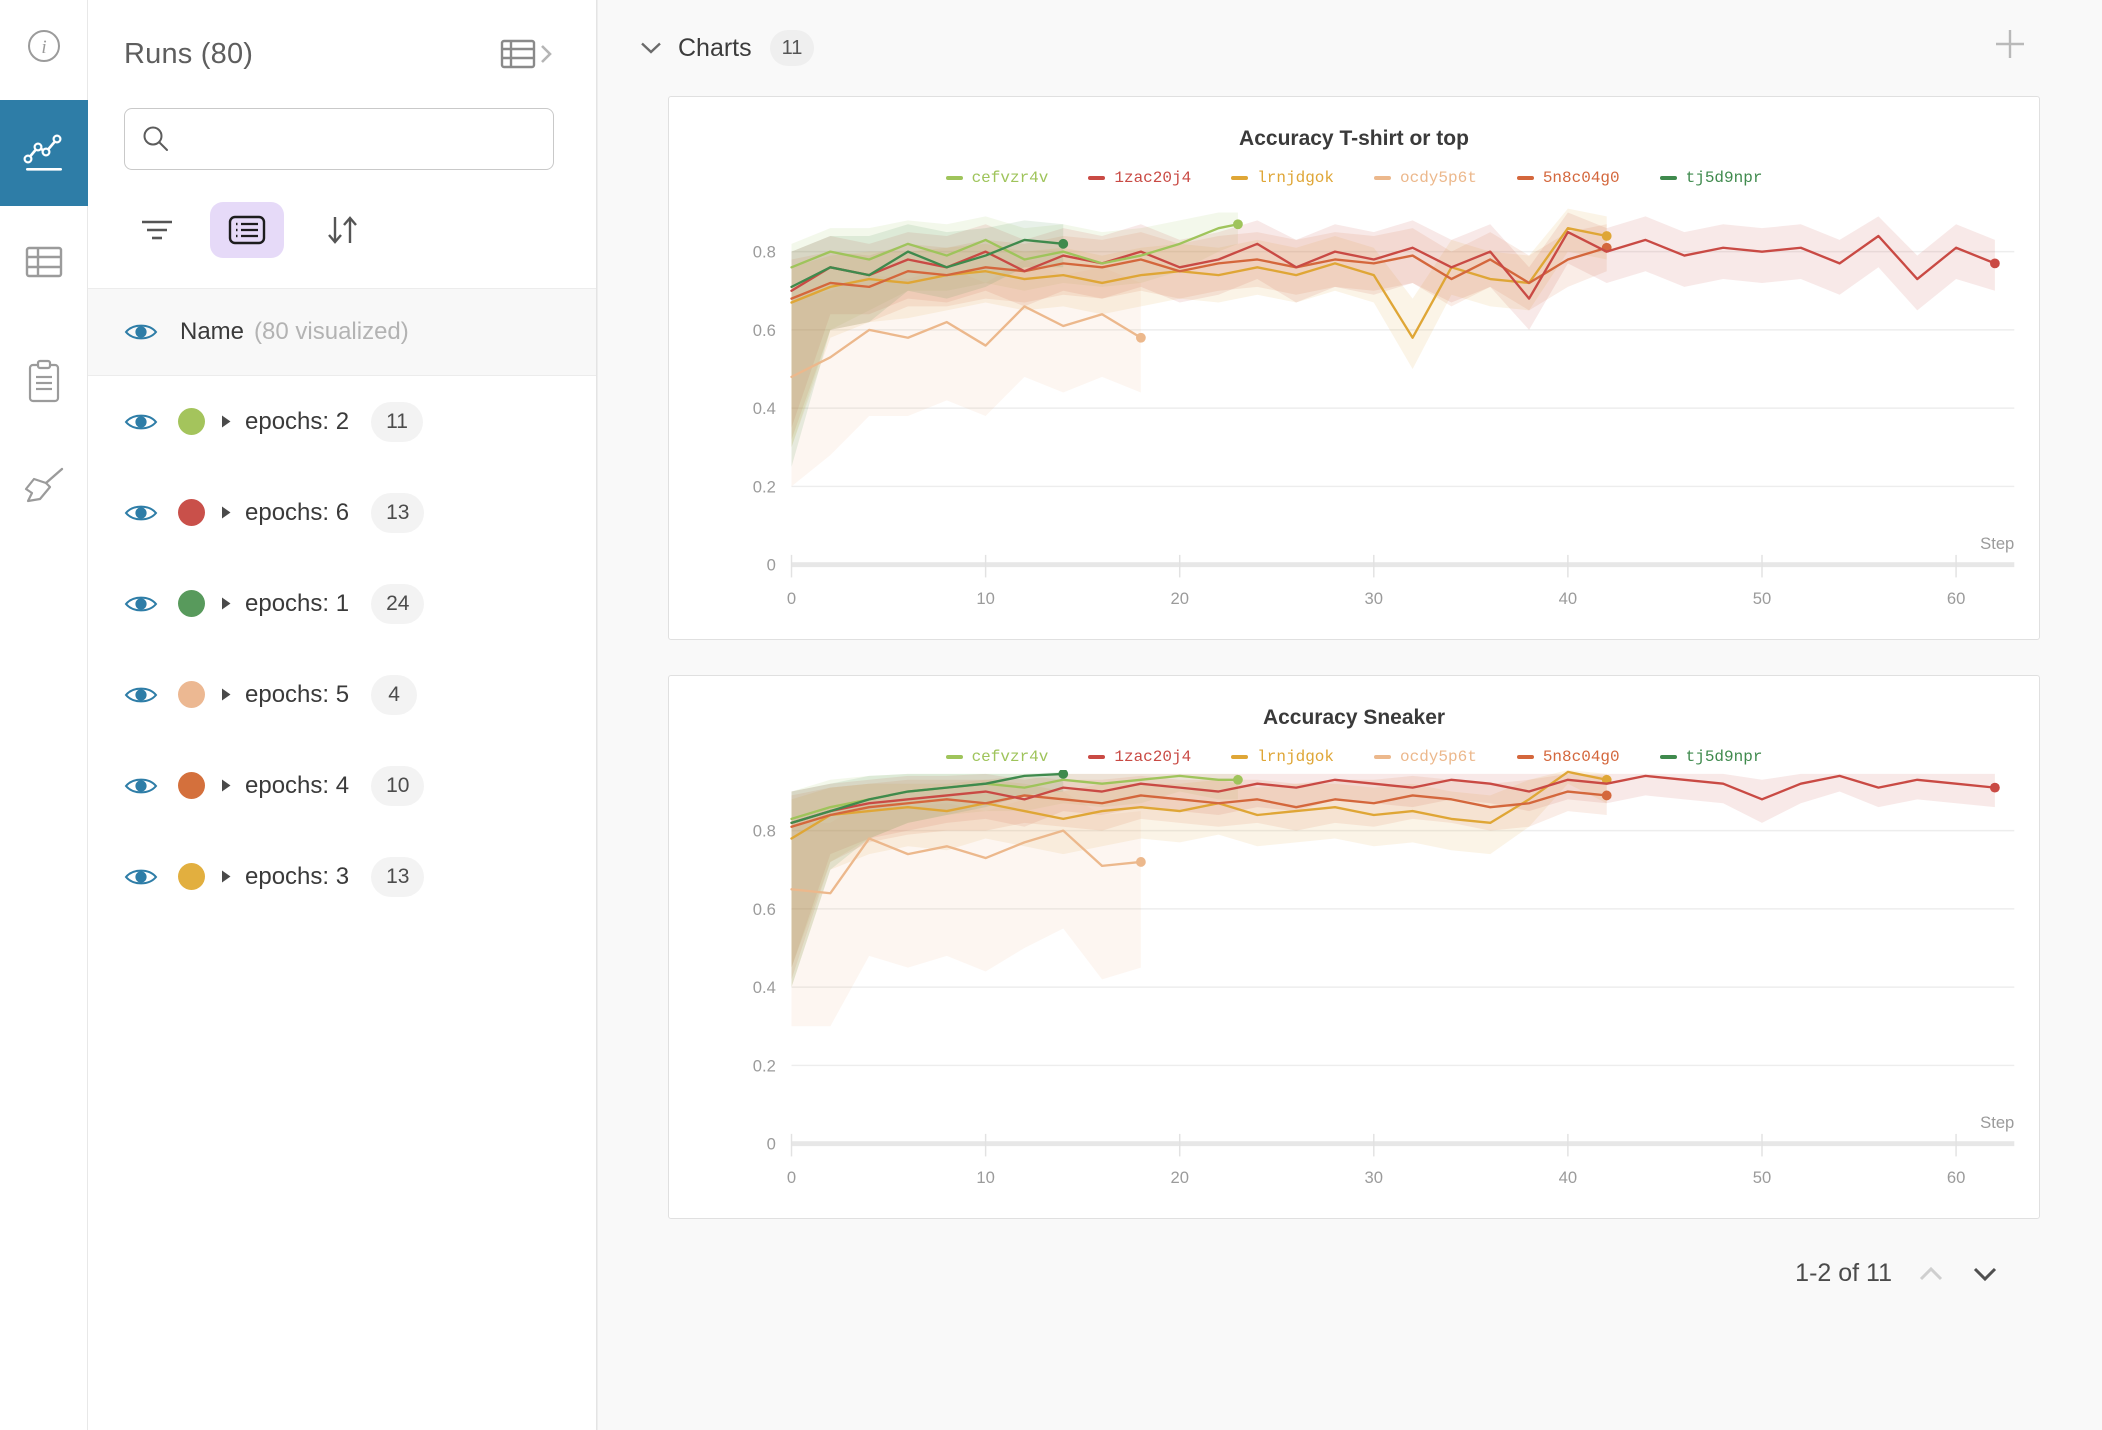  I want to click on y-zero-label: 0, so click(771, 565).